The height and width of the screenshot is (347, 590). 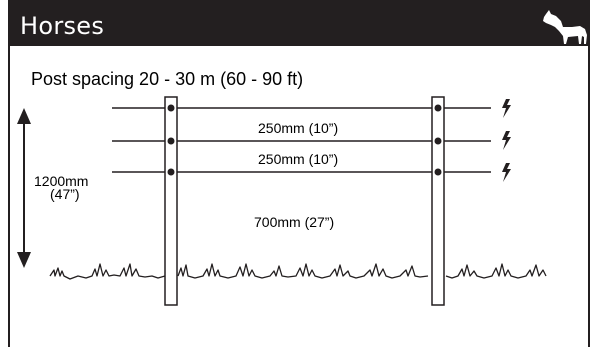 What do you see at coordinates (65, 194) in the screenshot?
I see `total-height-imperial-label: (47”)` at bounding box center [65, 194].